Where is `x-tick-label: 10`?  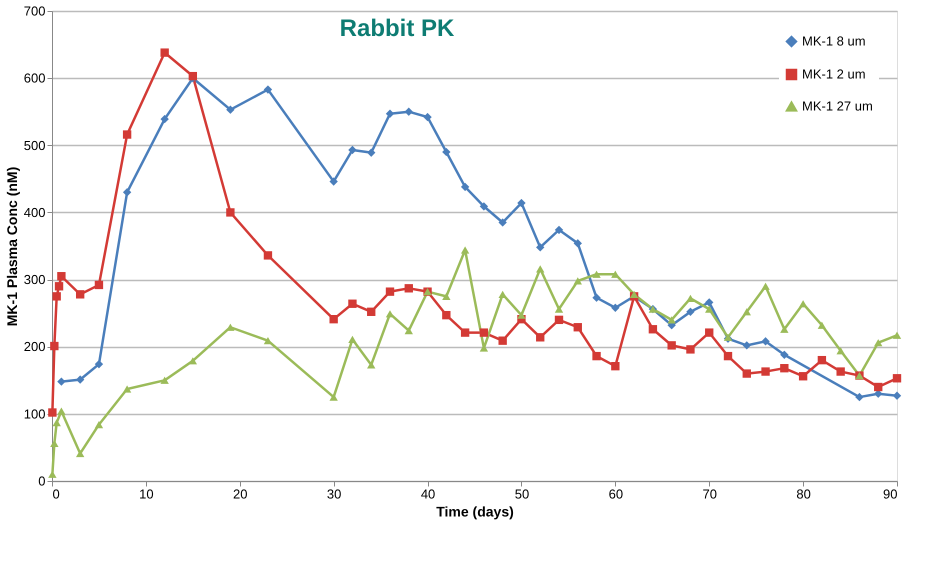
x-tick-label: 10 is located at coordinates (146, 494).